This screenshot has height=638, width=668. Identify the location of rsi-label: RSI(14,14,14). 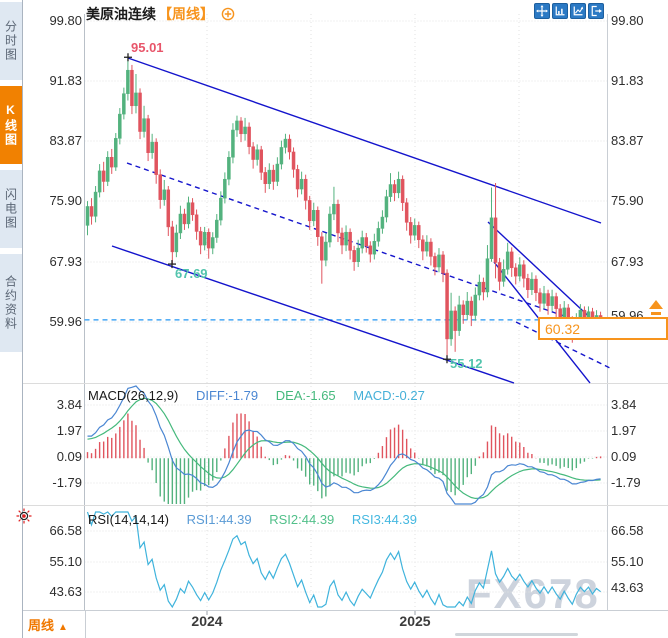
(128, 519).